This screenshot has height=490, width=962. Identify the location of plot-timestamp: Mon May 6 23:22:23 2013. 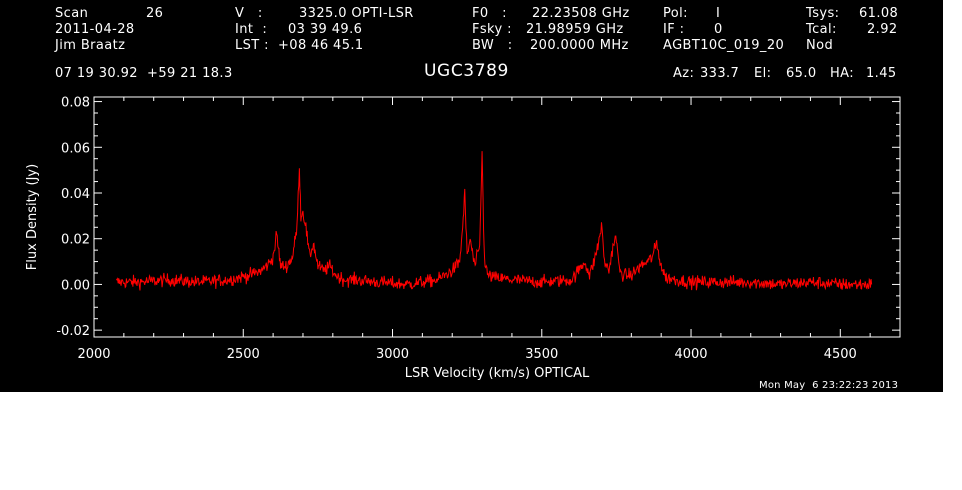
(829, 385).